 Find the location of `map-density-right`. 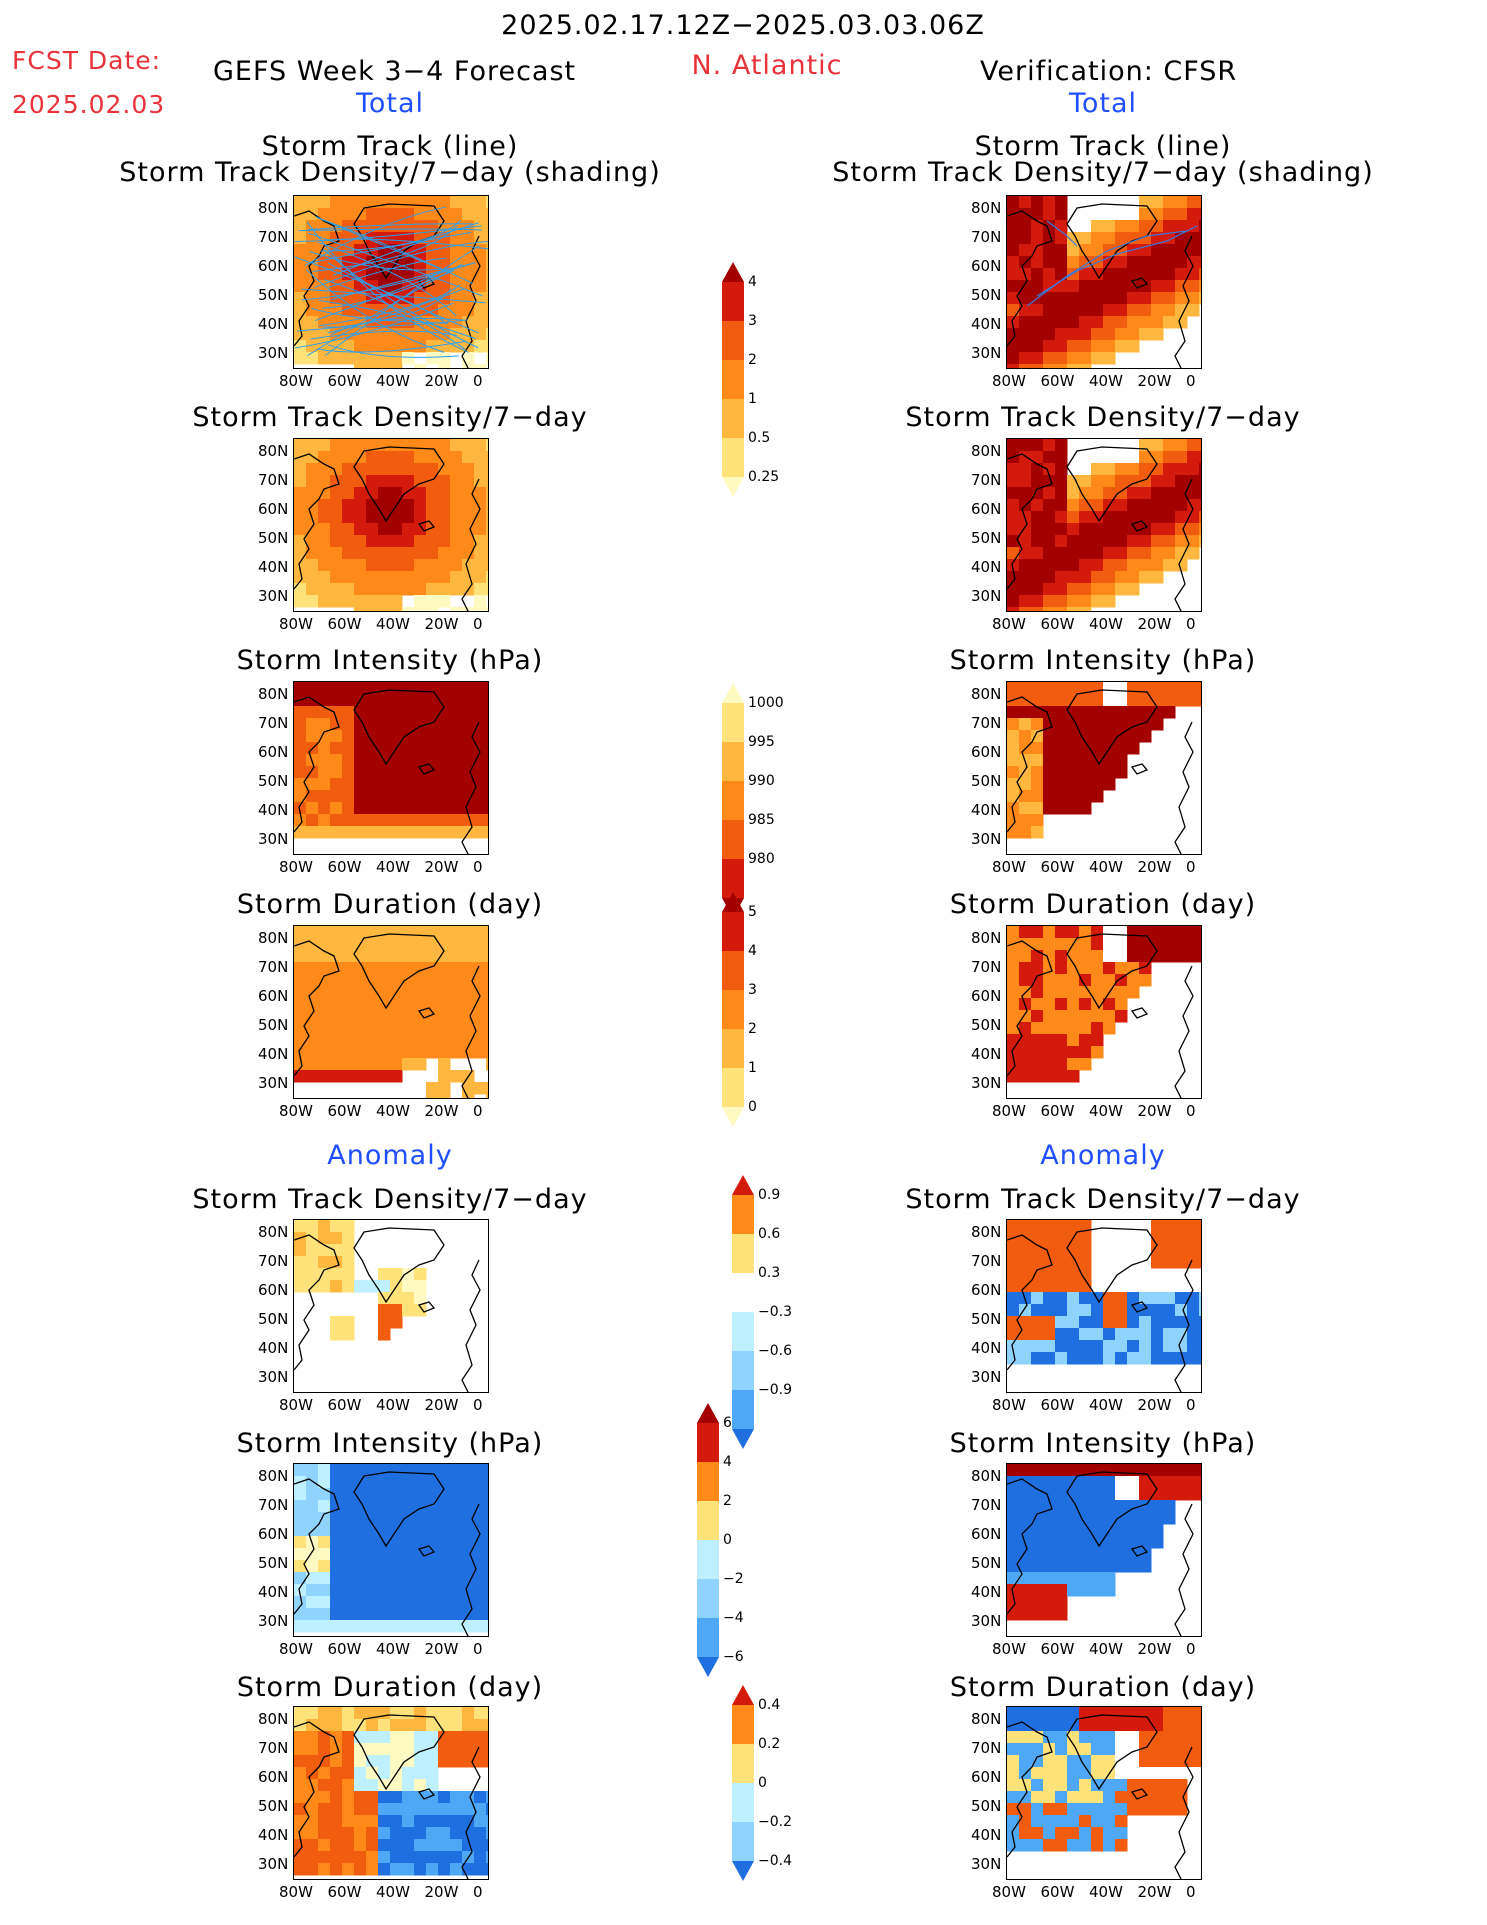

map-density-right is located at coordinates (1104, 525).